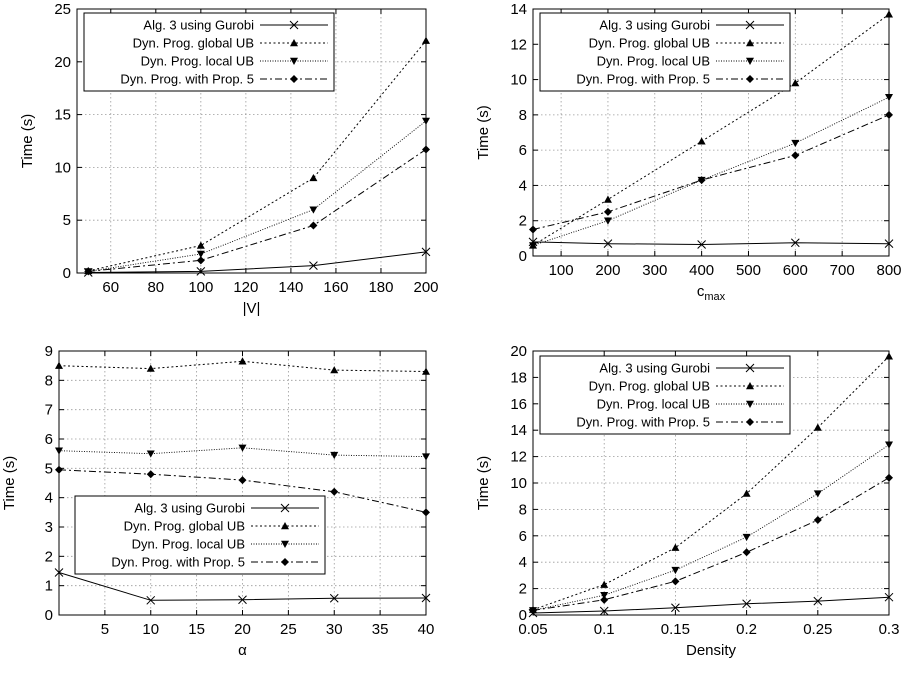 The width and height of the screenshot is (904, 673). I want to click on x-tick-label: 0.1, so click(604, 629).